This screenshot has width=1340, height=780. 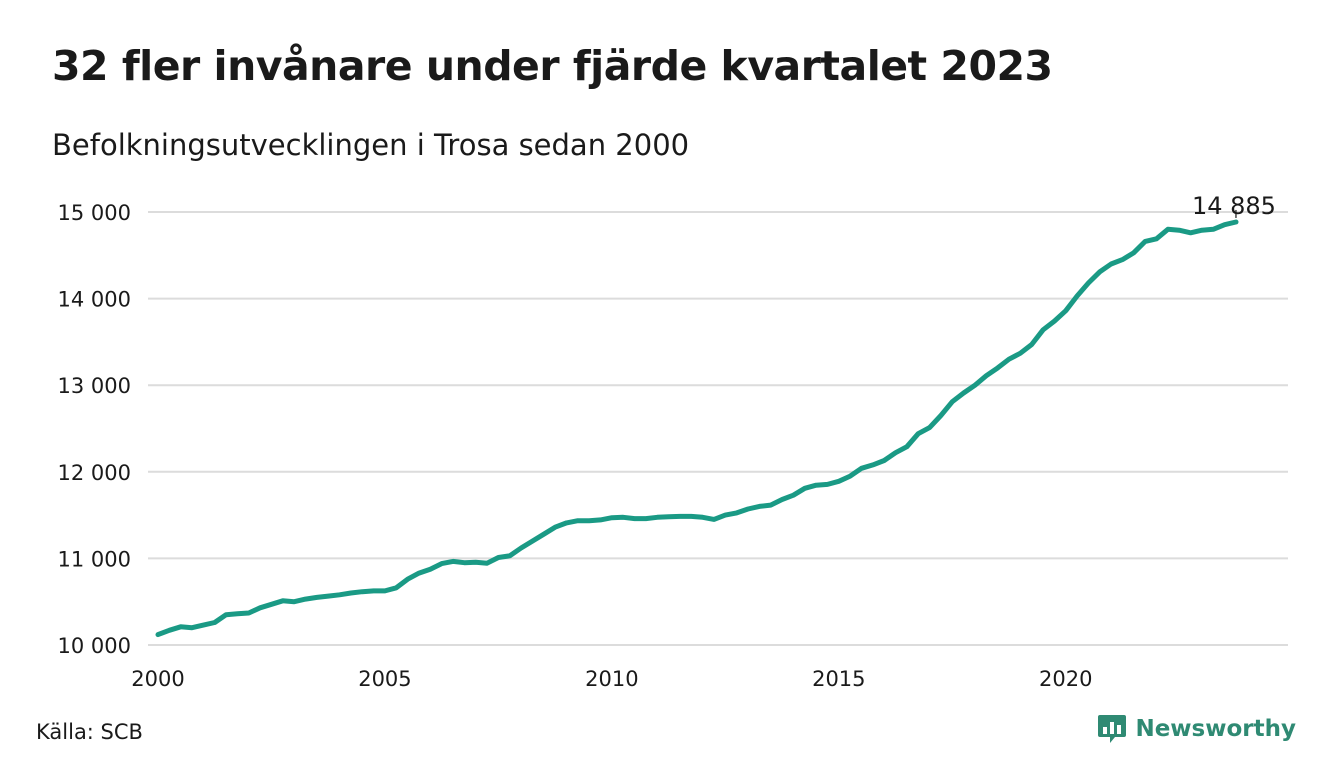 I want to click on chart-bubble-icon, so click(x=1112, y=729).